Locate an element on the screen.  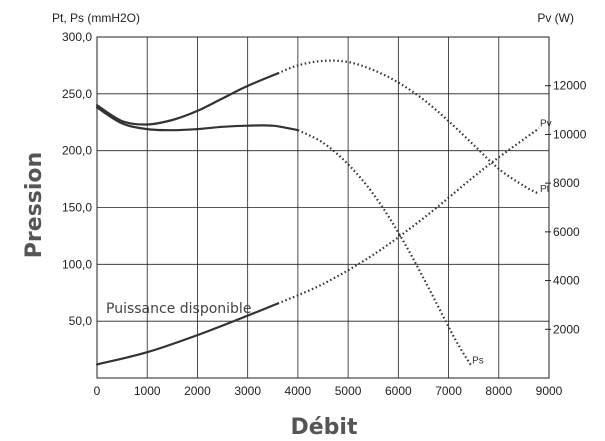
series-pt-label: Pt is located at coordinates (545, 189).